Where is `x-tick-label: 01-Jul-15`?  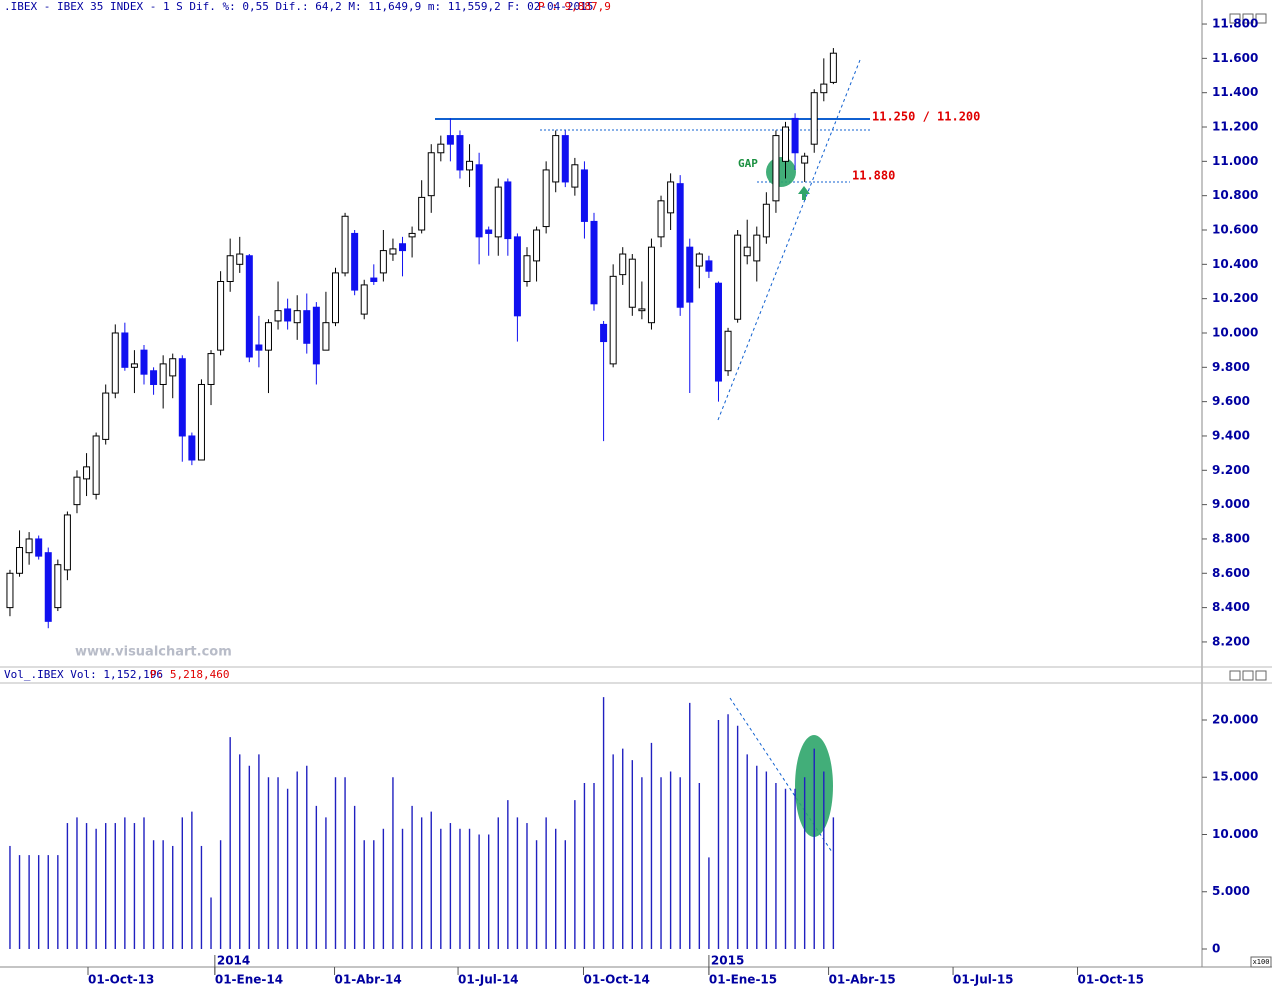
x-tick-label: 01-Jul-15 is located at coordinates (983, 980).